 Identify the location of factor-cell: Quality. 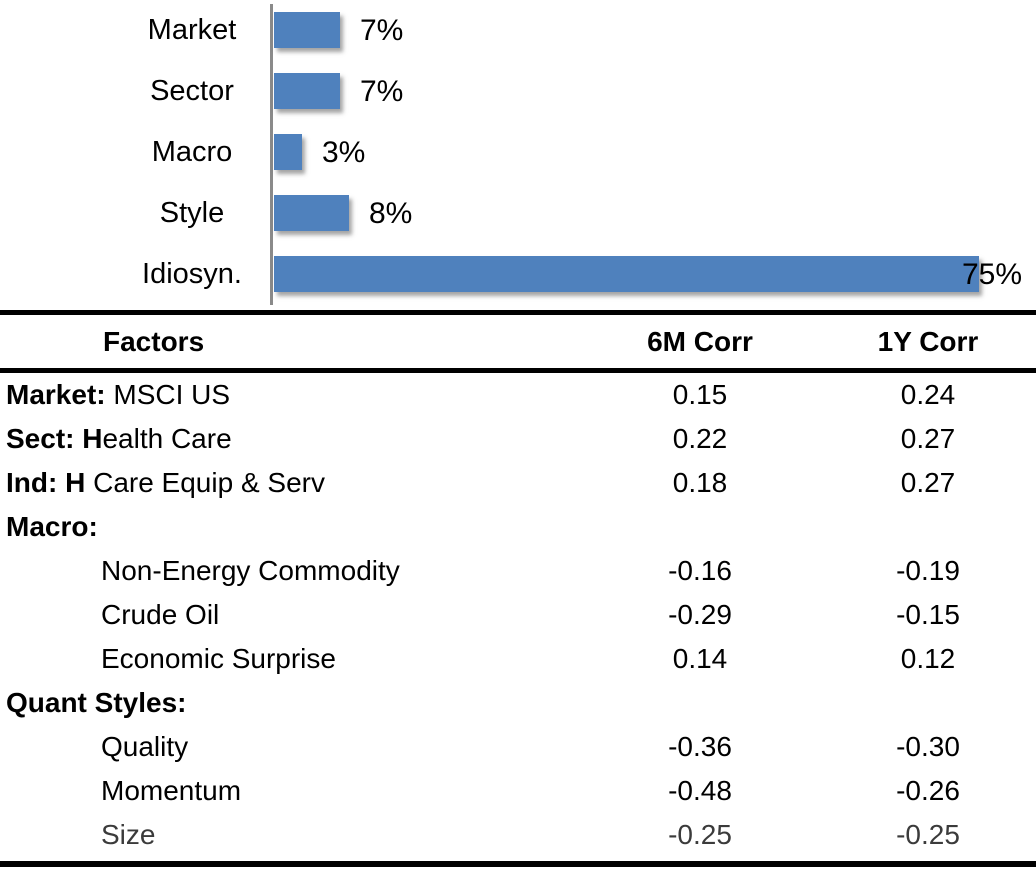
(145, 746).